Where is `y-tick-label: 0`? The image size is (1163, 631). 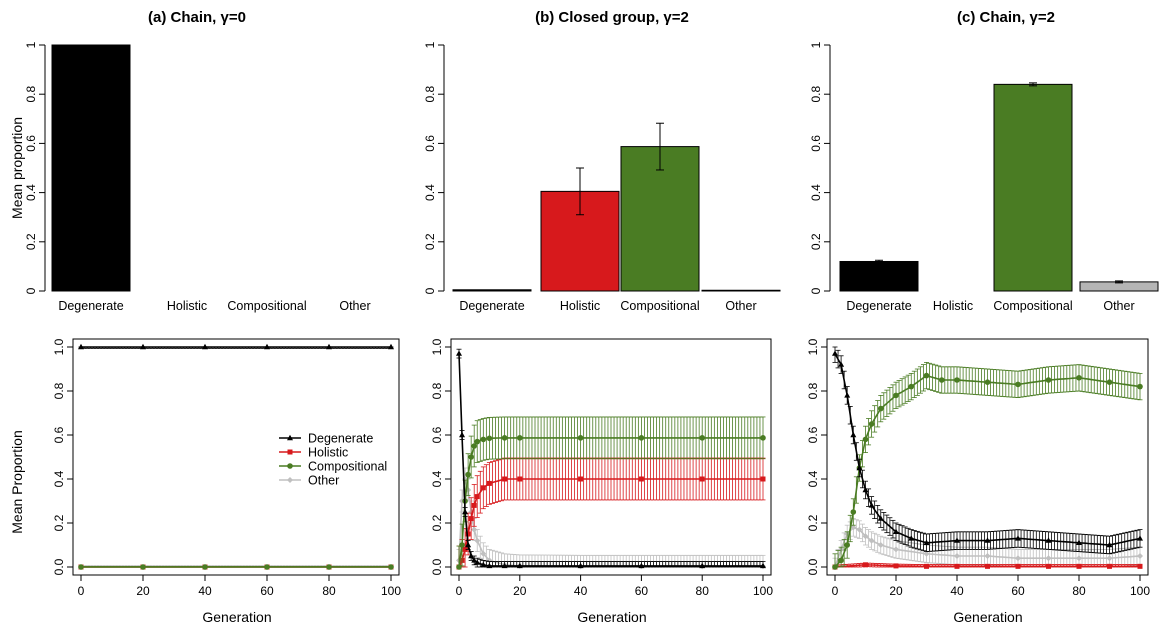 y-tick-label: 0 is located at coordinates (31, 290).